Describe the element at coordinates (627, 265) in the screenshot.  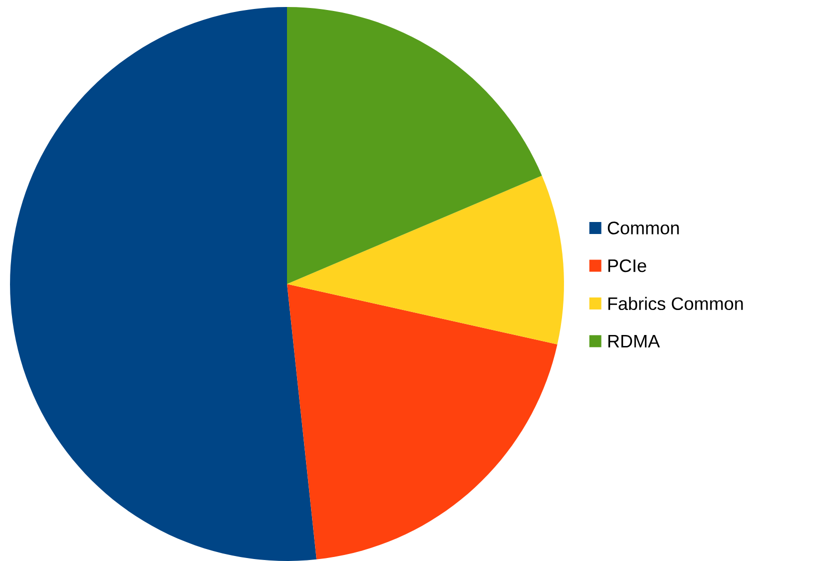
I see `legend-label: PCIe` at that location.